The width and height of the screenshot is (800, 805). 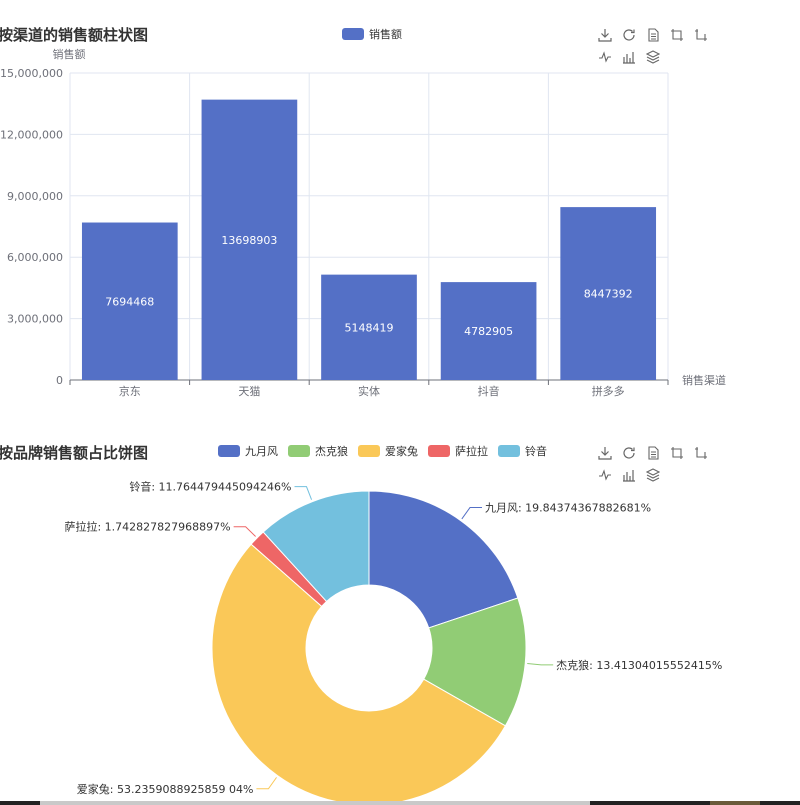 What do you see at coordinates (130, 391) in the screenshot?
I see `x-tick-label: 京东` at bounding box center [130, 391].